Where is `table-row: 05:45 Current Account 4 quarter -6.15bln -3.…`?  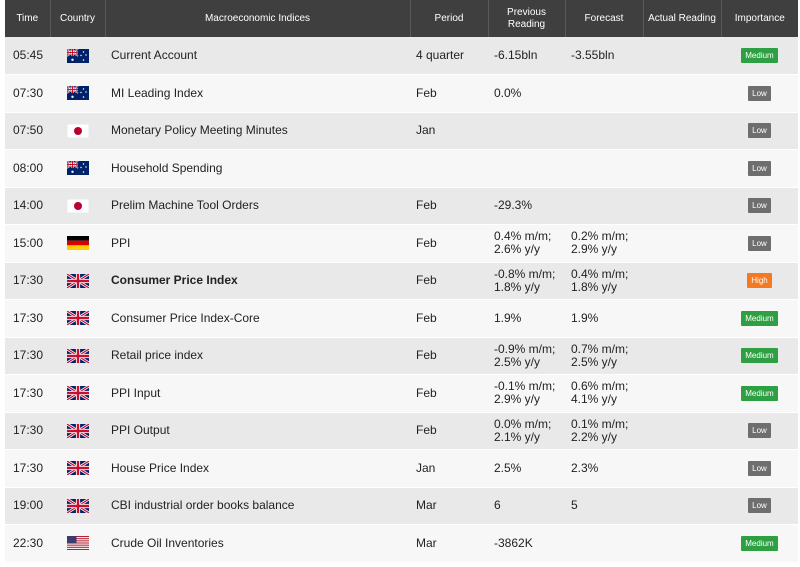
table-row: 05:45 Current Account 4 quarter -6.15bln -3.… is located at coordinates (401, 56).